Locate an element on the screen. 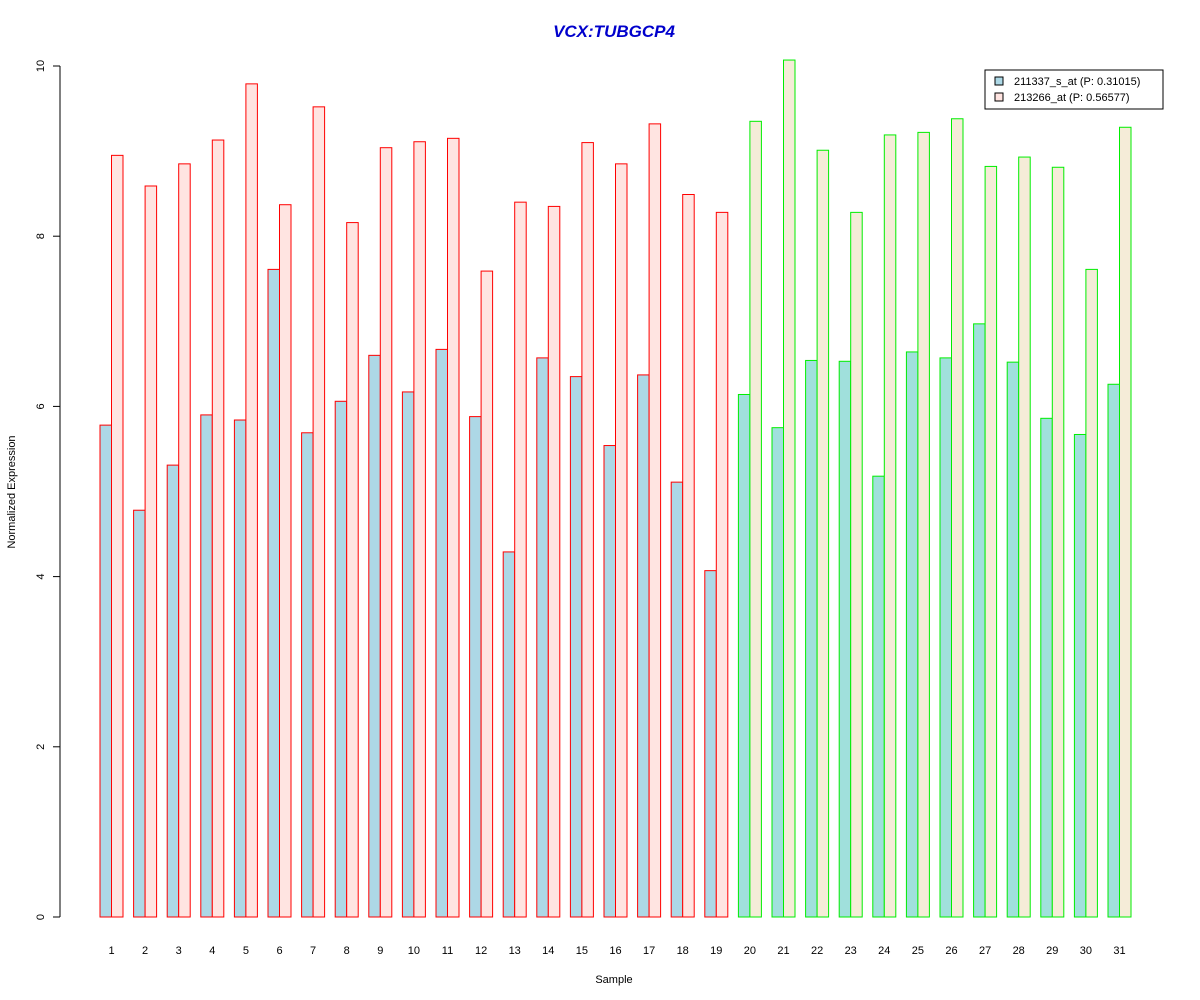 This screenshot has width=1200, height=1000. x-axis-label: Sample is located at coordinates (613, 980).